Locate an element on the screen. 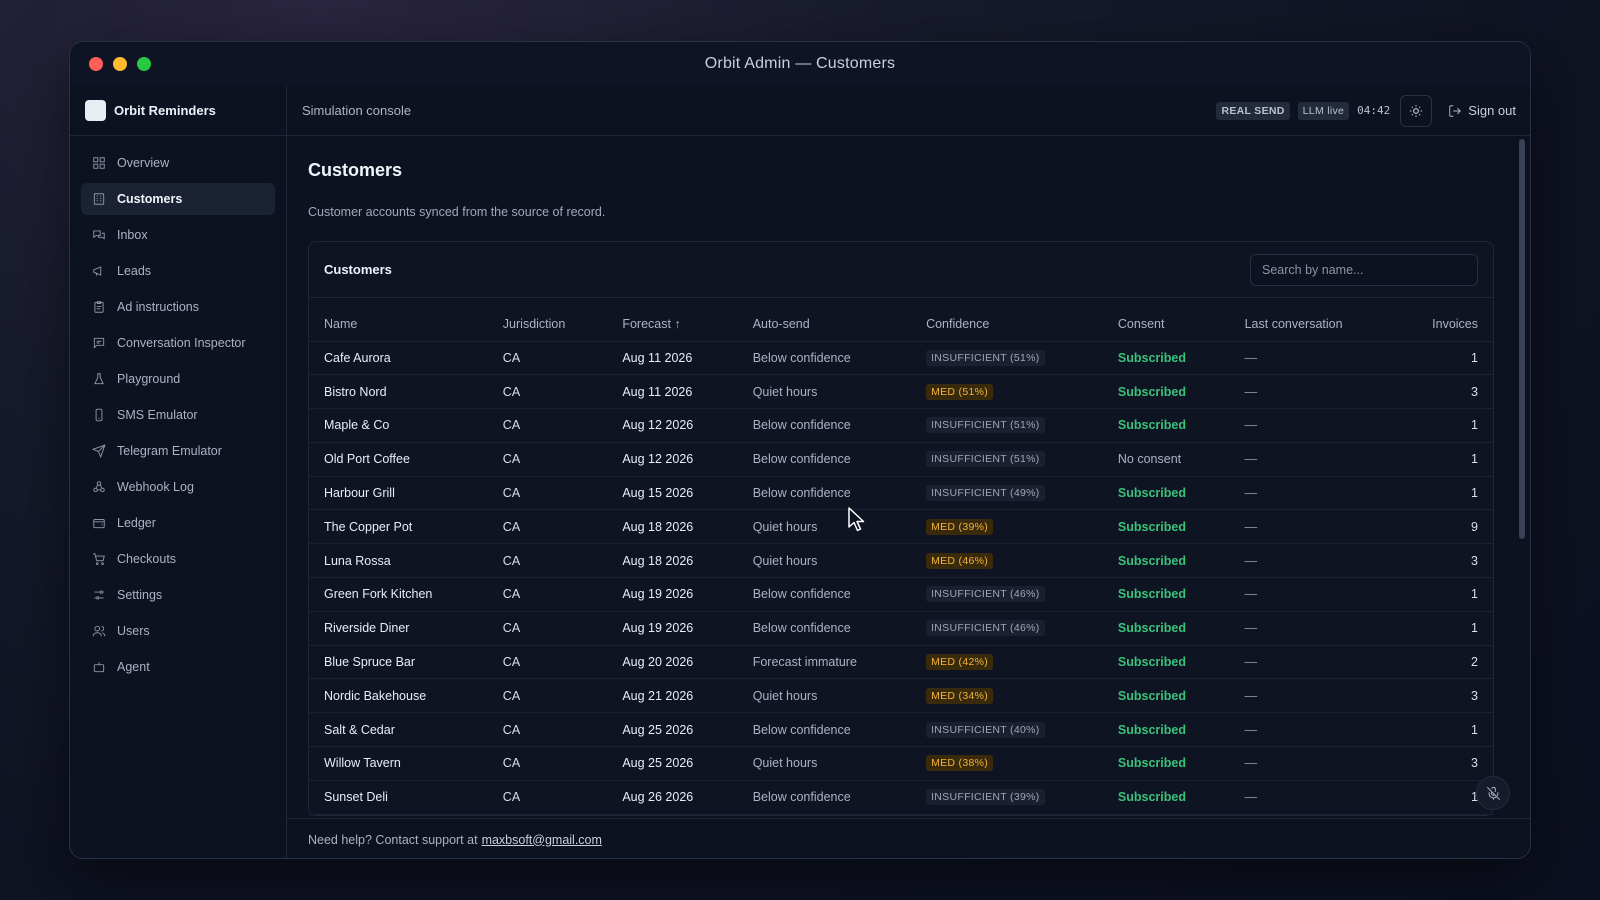  sidebar-item-settings: Settings is located at coordinates (178, 595).